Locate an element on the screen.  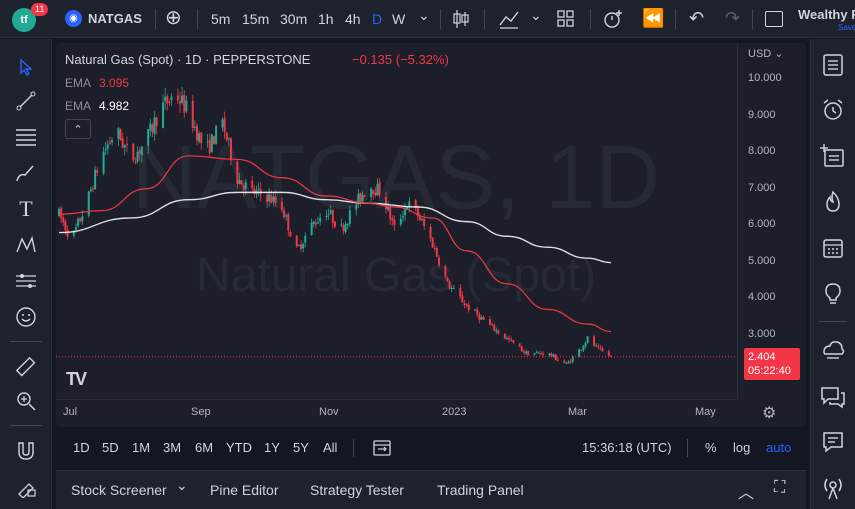
broadcast-icon is located at coordinates (833, 488).